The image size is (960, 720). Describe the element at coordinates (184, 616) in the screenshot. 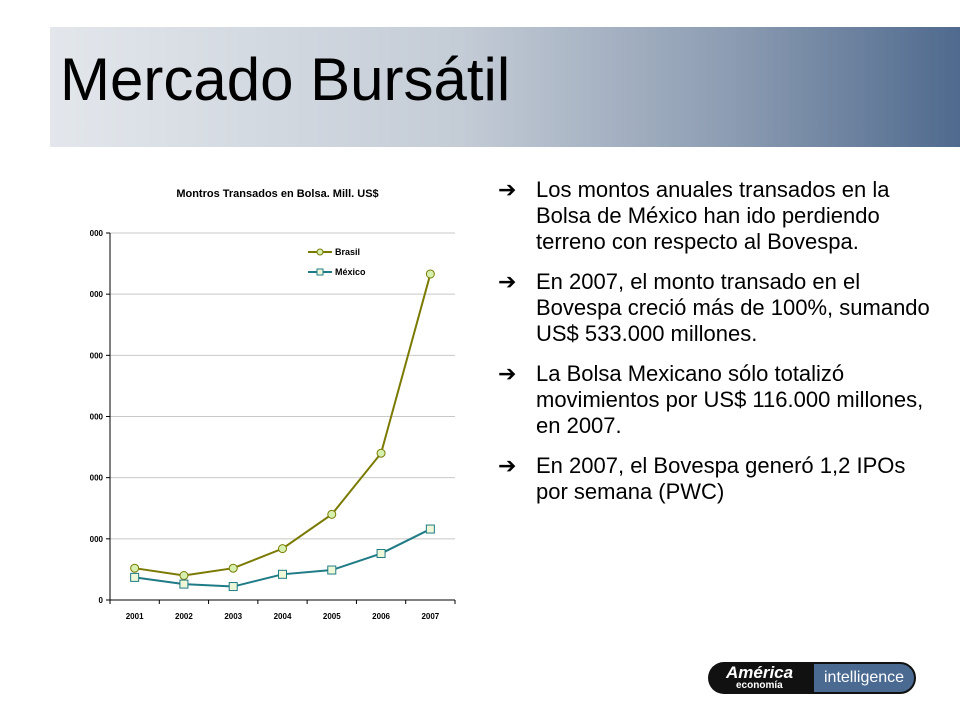

I see `x-tick-label: 2002` at that location.